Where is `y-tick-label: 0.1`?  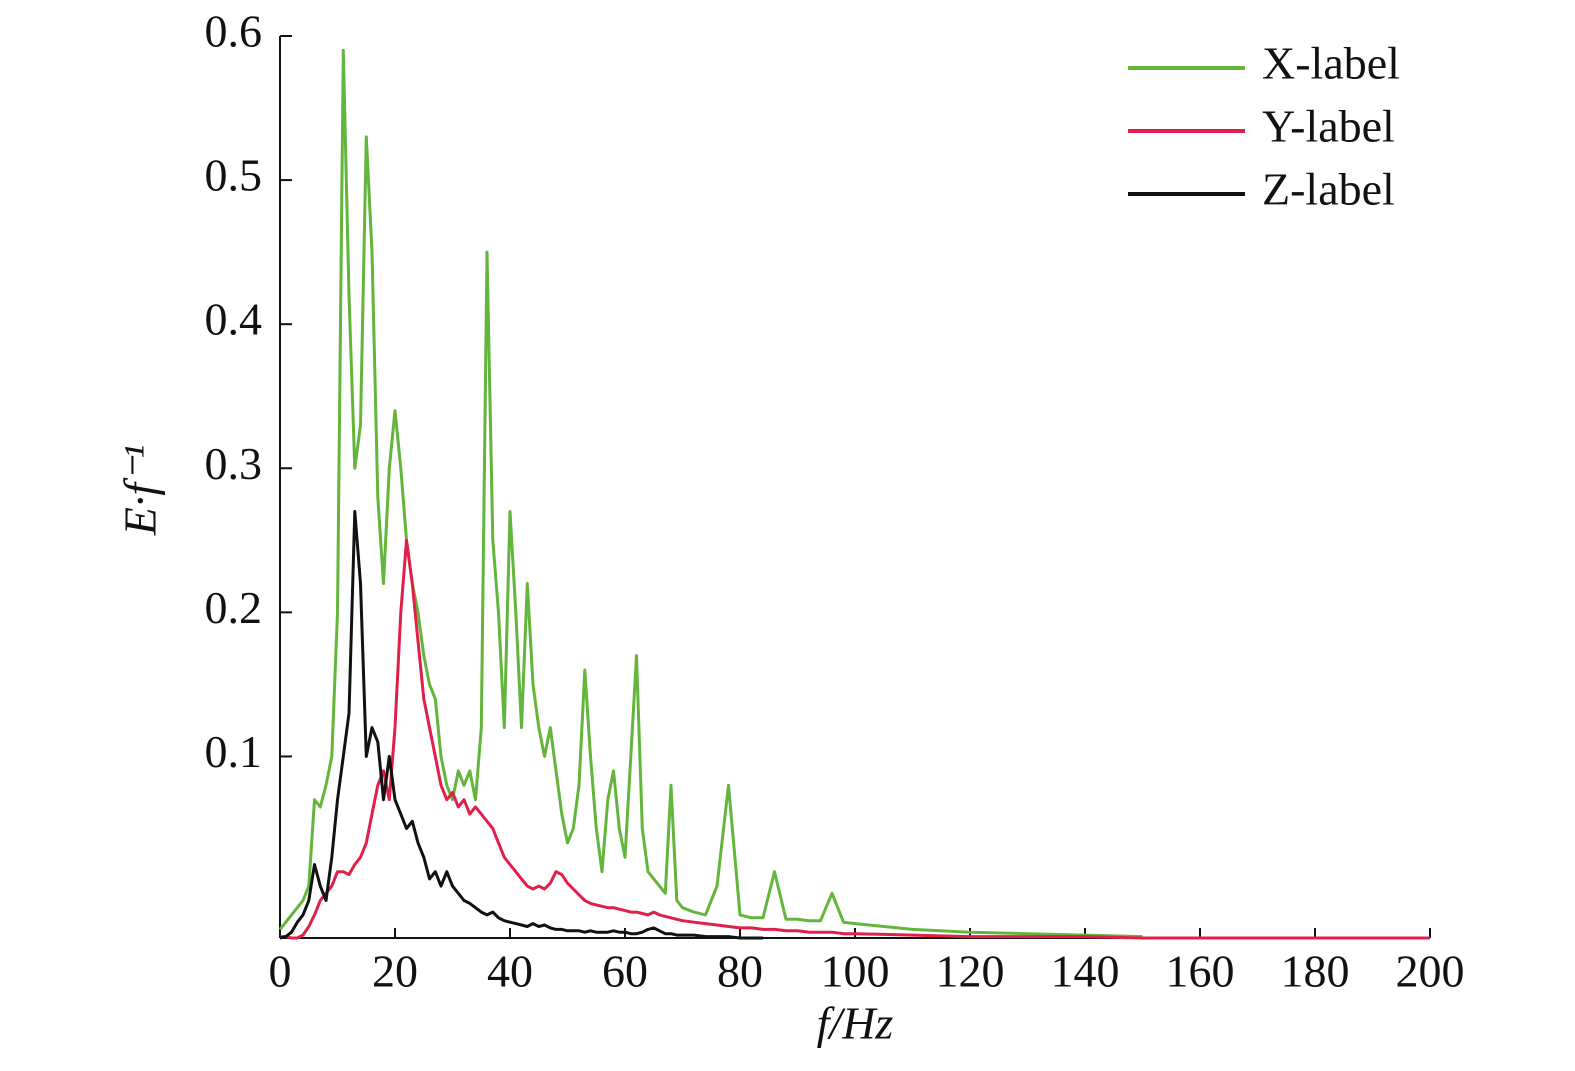
y-tick-label: 0.1 is located at coordinates (234, 751).